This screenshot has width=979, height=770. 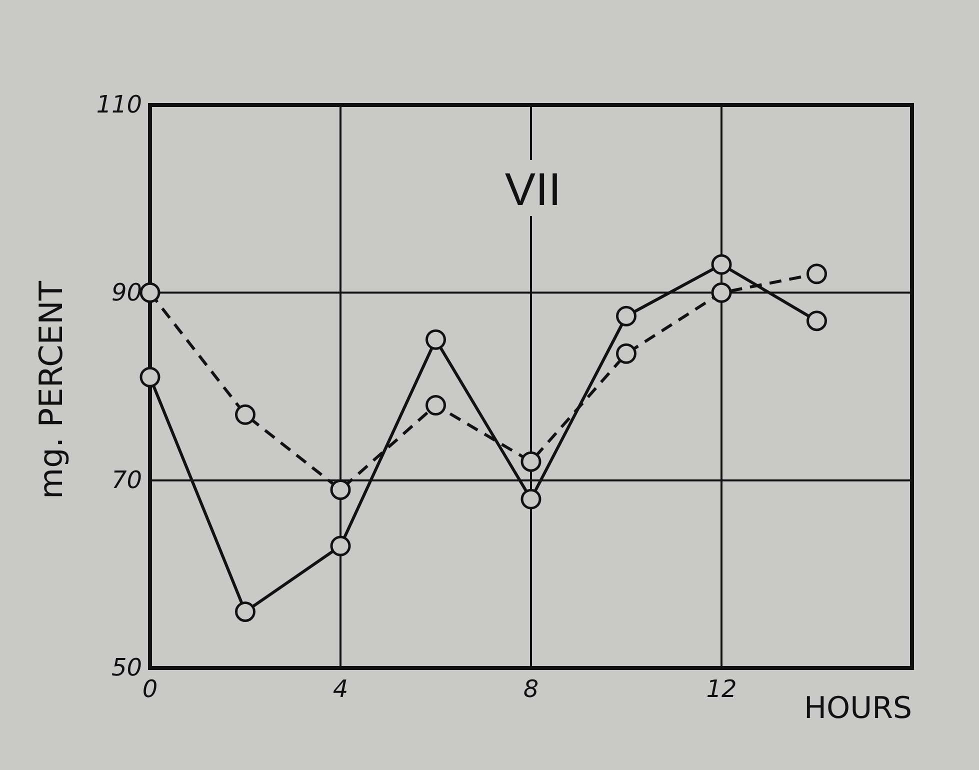 What do you see at coordinates (721, 689) in the screenshot?
I see `x-tick-label: 12` at bounding box center [721, 689].